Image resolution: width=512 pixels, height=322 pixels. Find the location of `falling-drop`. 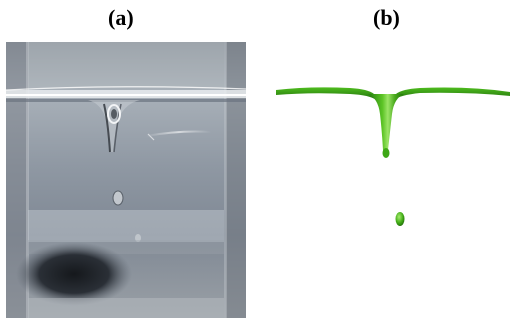

falling-drop is located at coordinates (118, 198).